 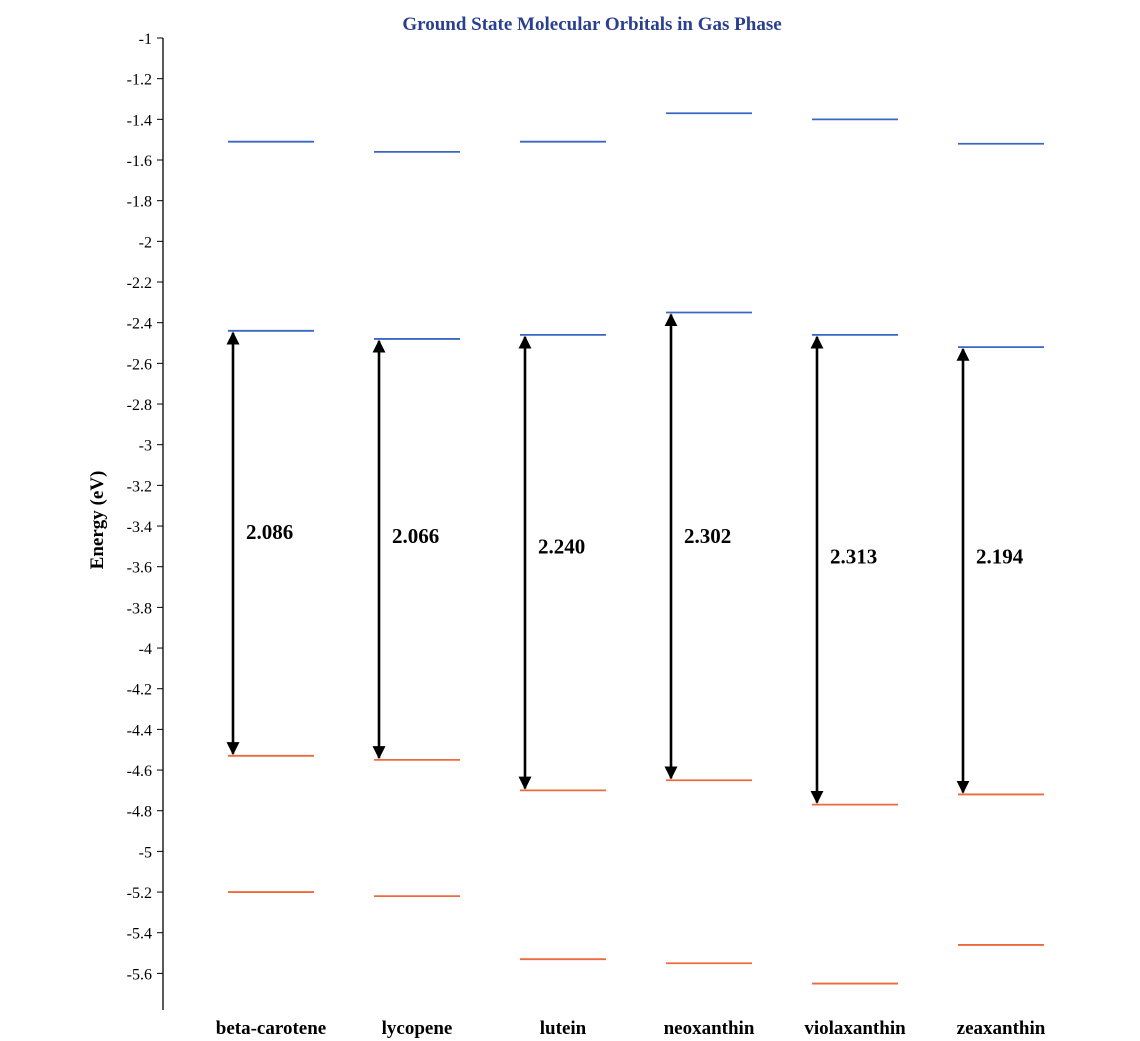 What do you see at coordinates (139, 80) in the screenshot?
I see `y-tick-label: -1.2` at bounding box center [139, 80].